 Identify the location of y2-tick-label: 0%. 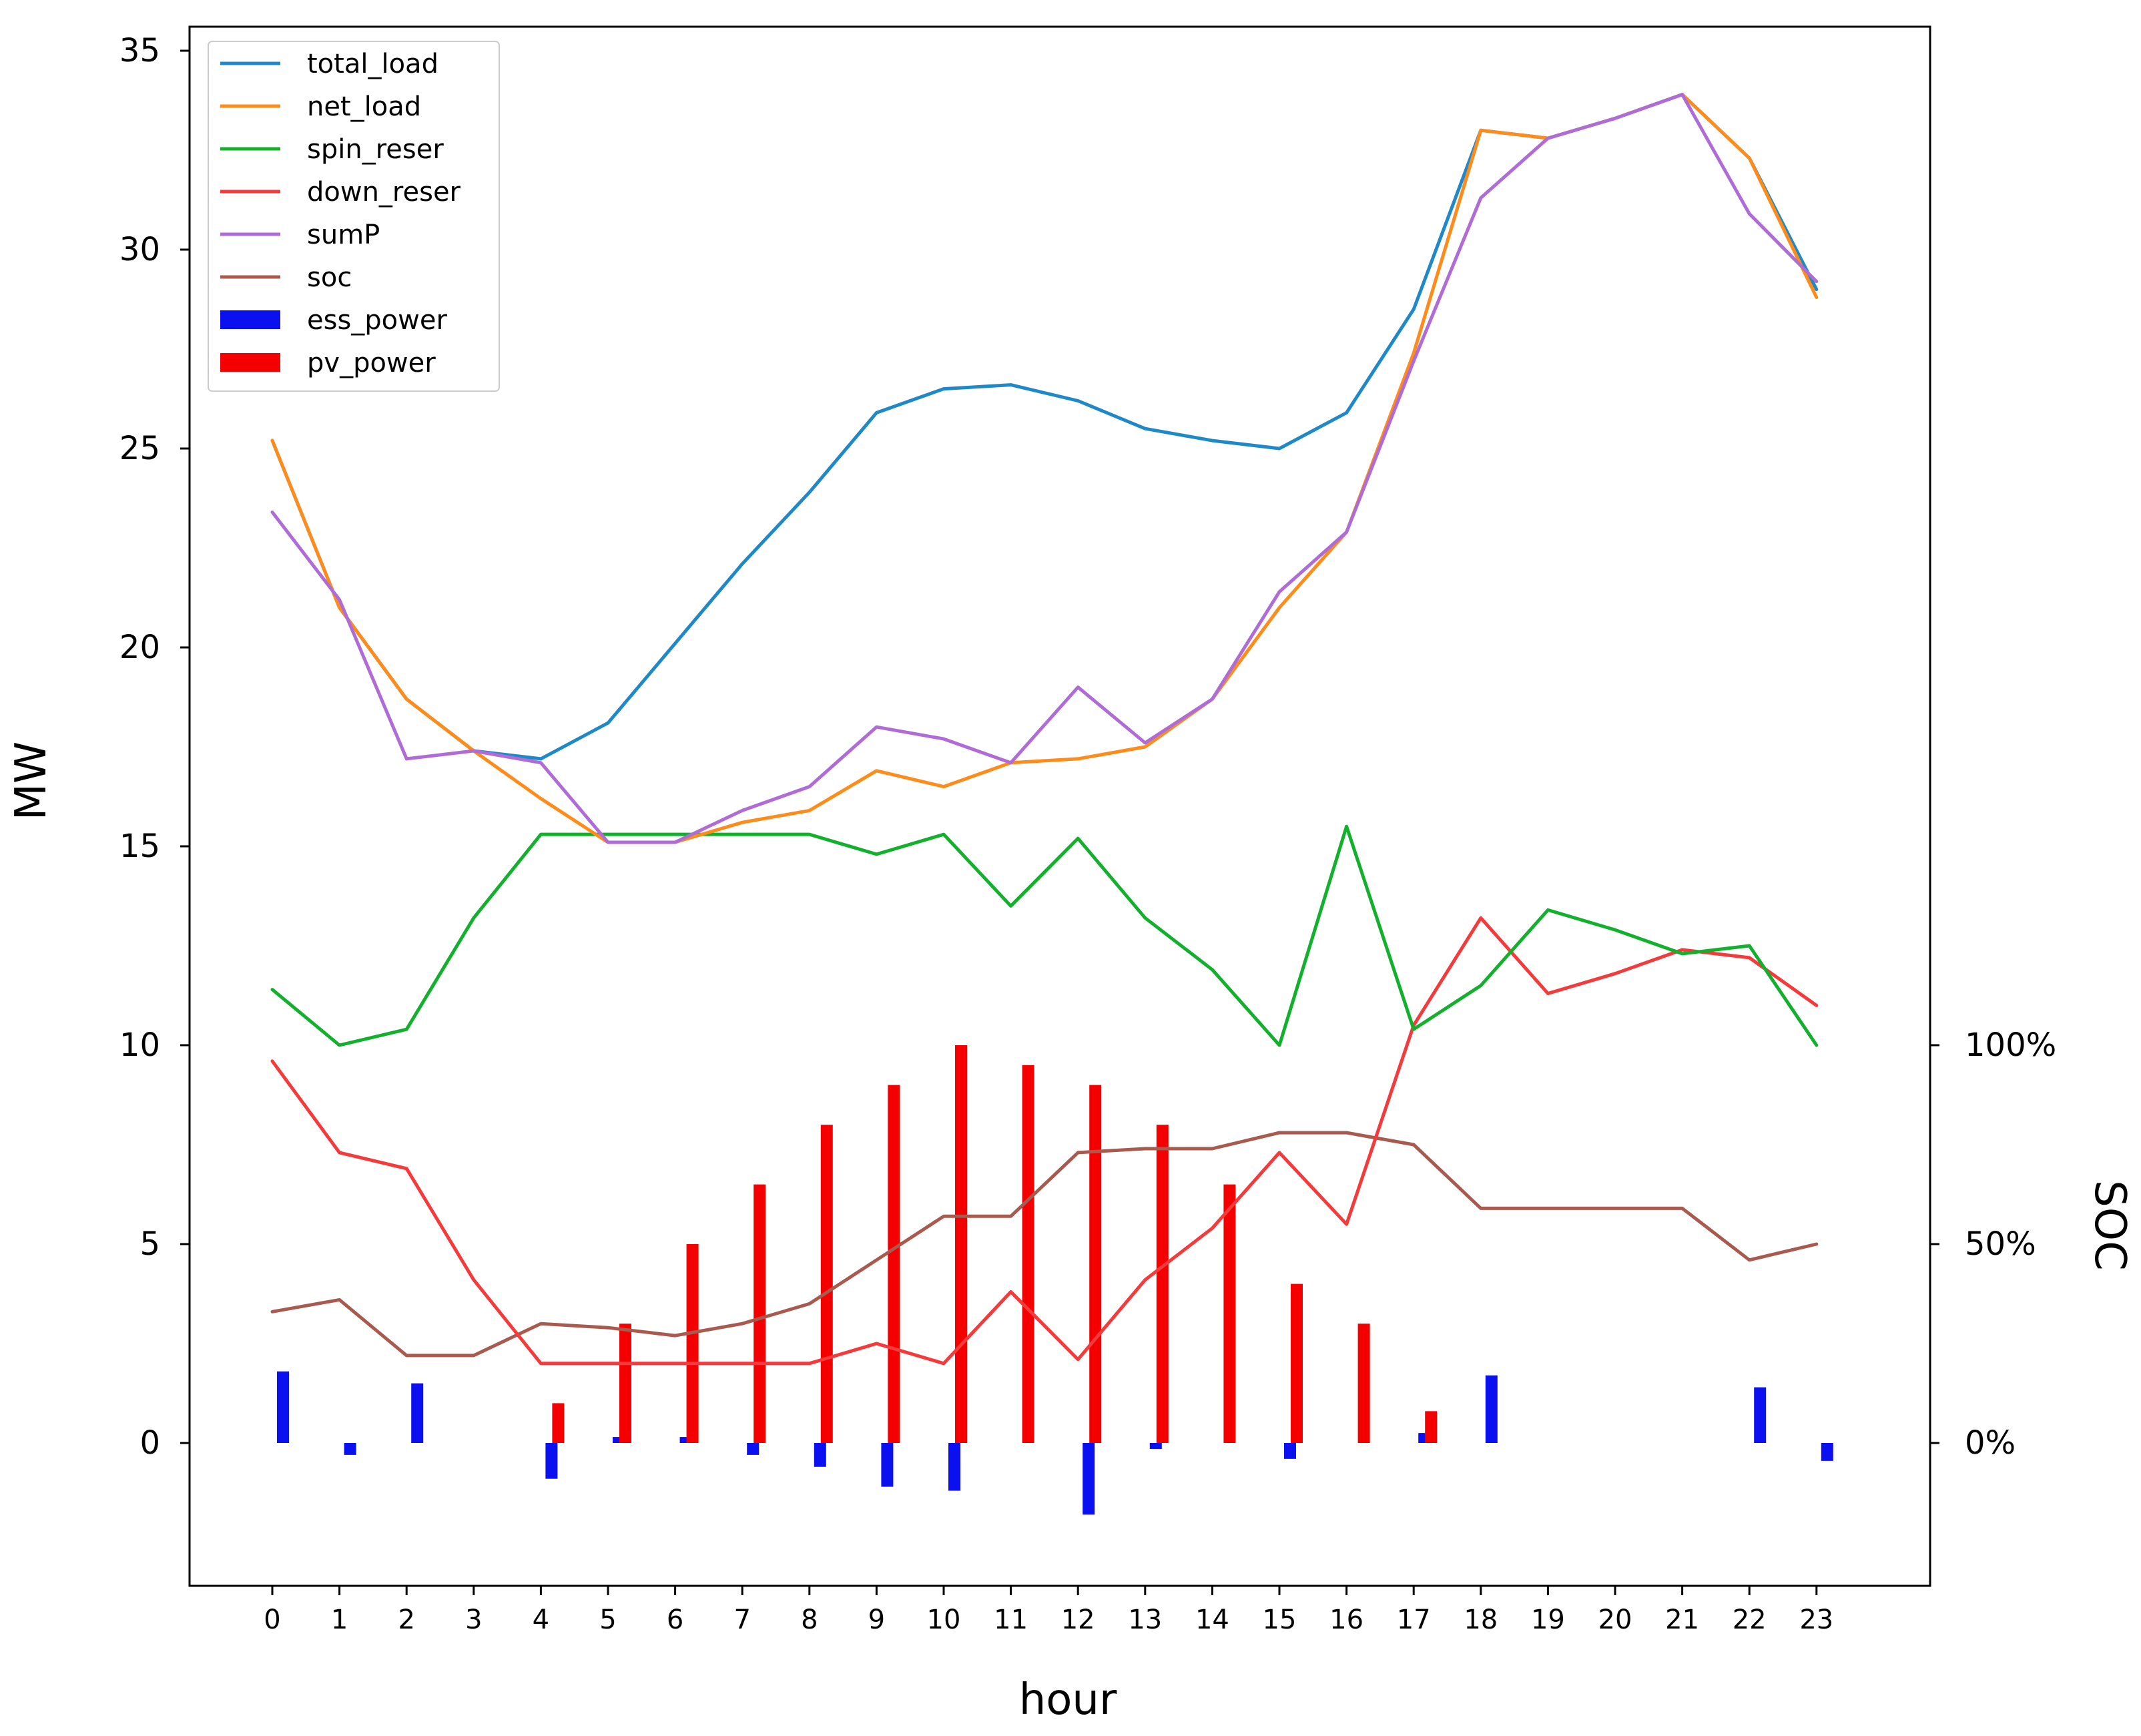
(1990, 1443).